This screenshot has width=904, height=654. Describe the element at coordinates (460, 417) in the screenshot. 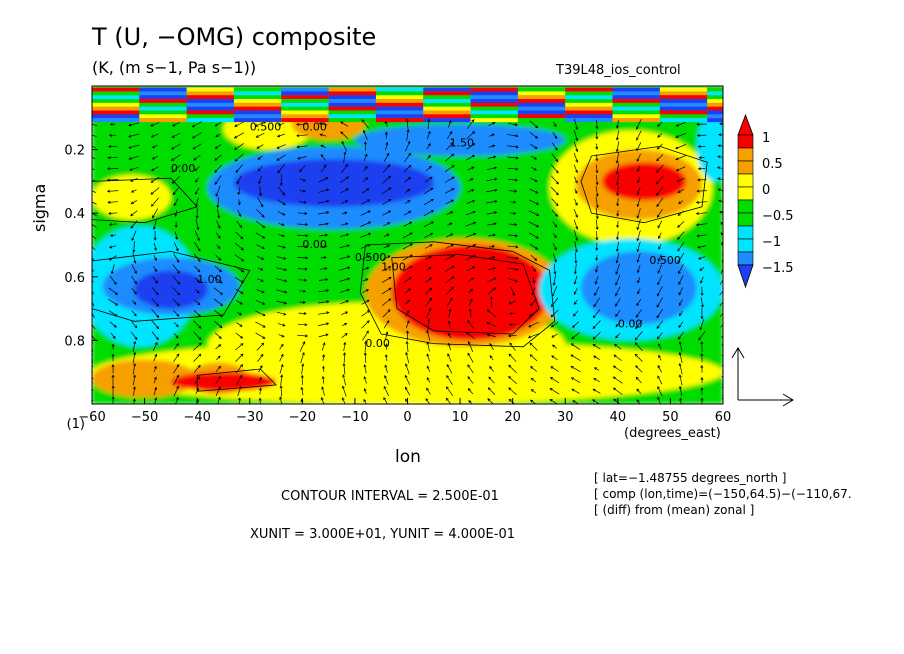

I see `x-tick-label: 10` at that location.